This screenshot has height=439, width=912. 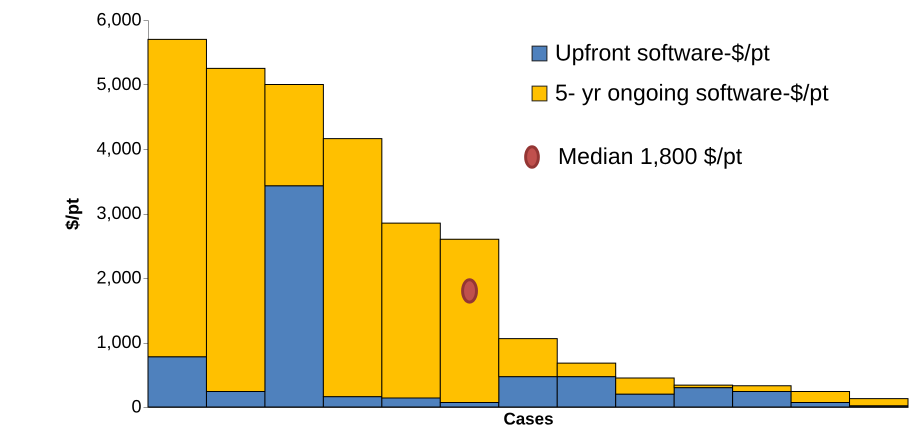 I want to click on y-tick-label: 4,000, so click(x=119, y=148).